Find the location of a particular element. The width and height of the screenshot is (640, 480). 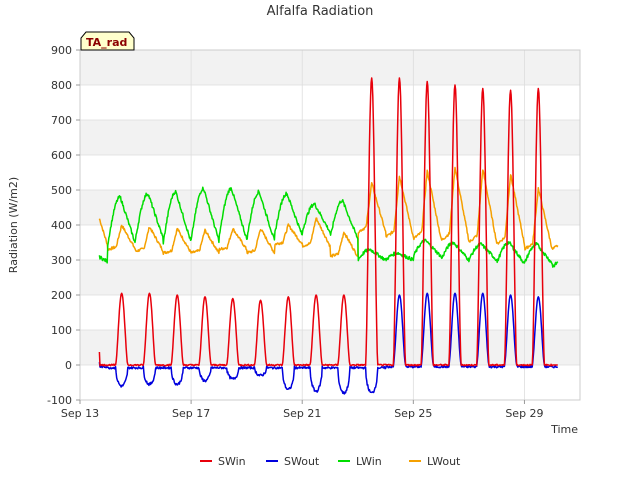

y-tick-label: 600 is located at coordinates (61, 155).